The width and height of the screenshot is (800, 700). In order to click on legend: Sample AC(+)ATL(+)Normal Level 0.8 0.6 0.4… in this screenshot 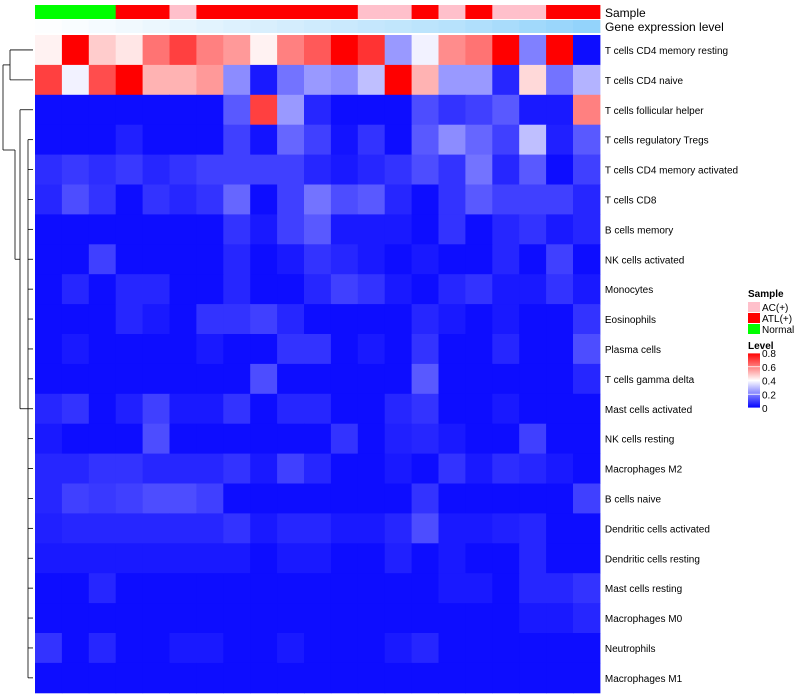, I will do `click(771, 352)`.